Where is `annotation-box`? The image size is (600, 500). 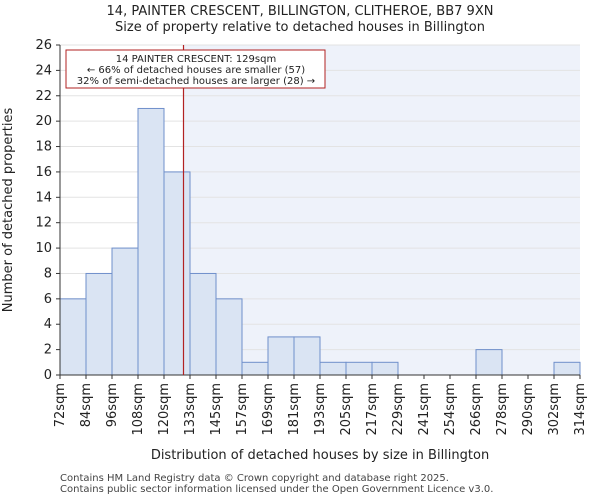
annotation-box is located at coordinates (195, 69).